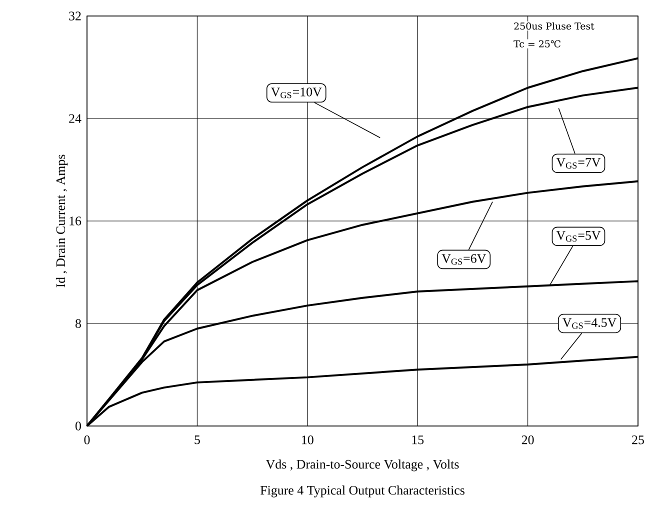 The width and height of the screenshot is (668, 529). Describe the element at coordinates (554, 26) in the screenshot. I see `annotation: 250us Pluse Test` at that location.